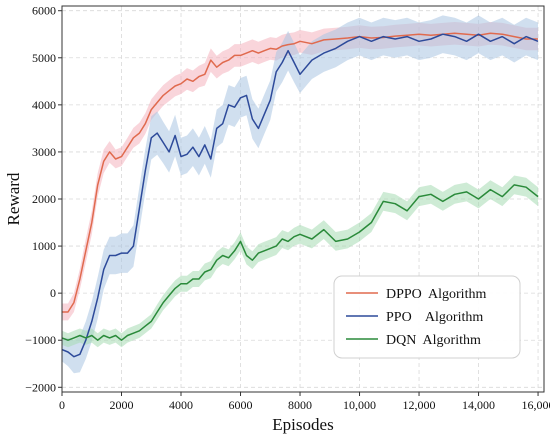  Describe the element at coordinates (40, 340) in the screenshot. I see `y-tick-label-1: −1000` at that location.